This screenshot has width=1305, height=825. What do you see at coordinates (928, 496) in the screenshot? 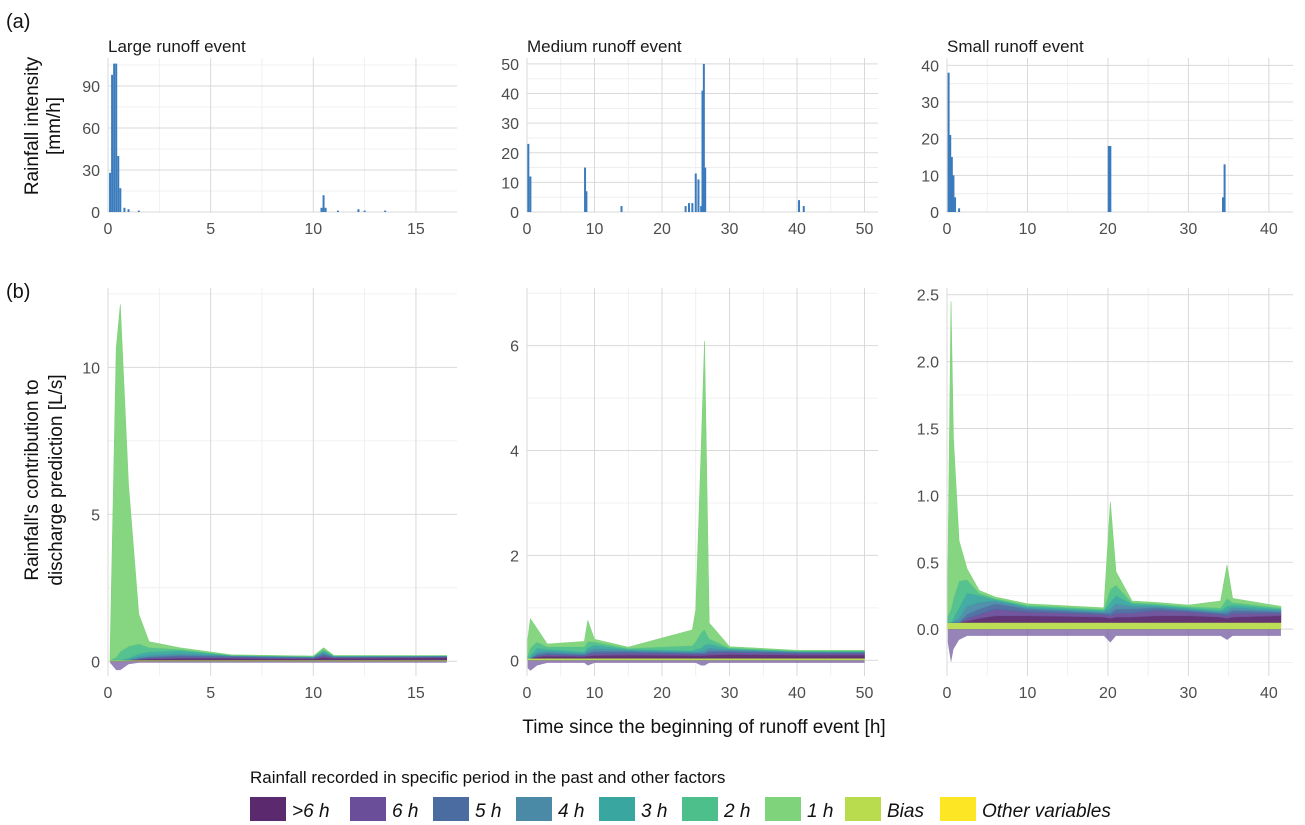
I see `y-tick-label: 1.0` at bounding box center [928, 496].